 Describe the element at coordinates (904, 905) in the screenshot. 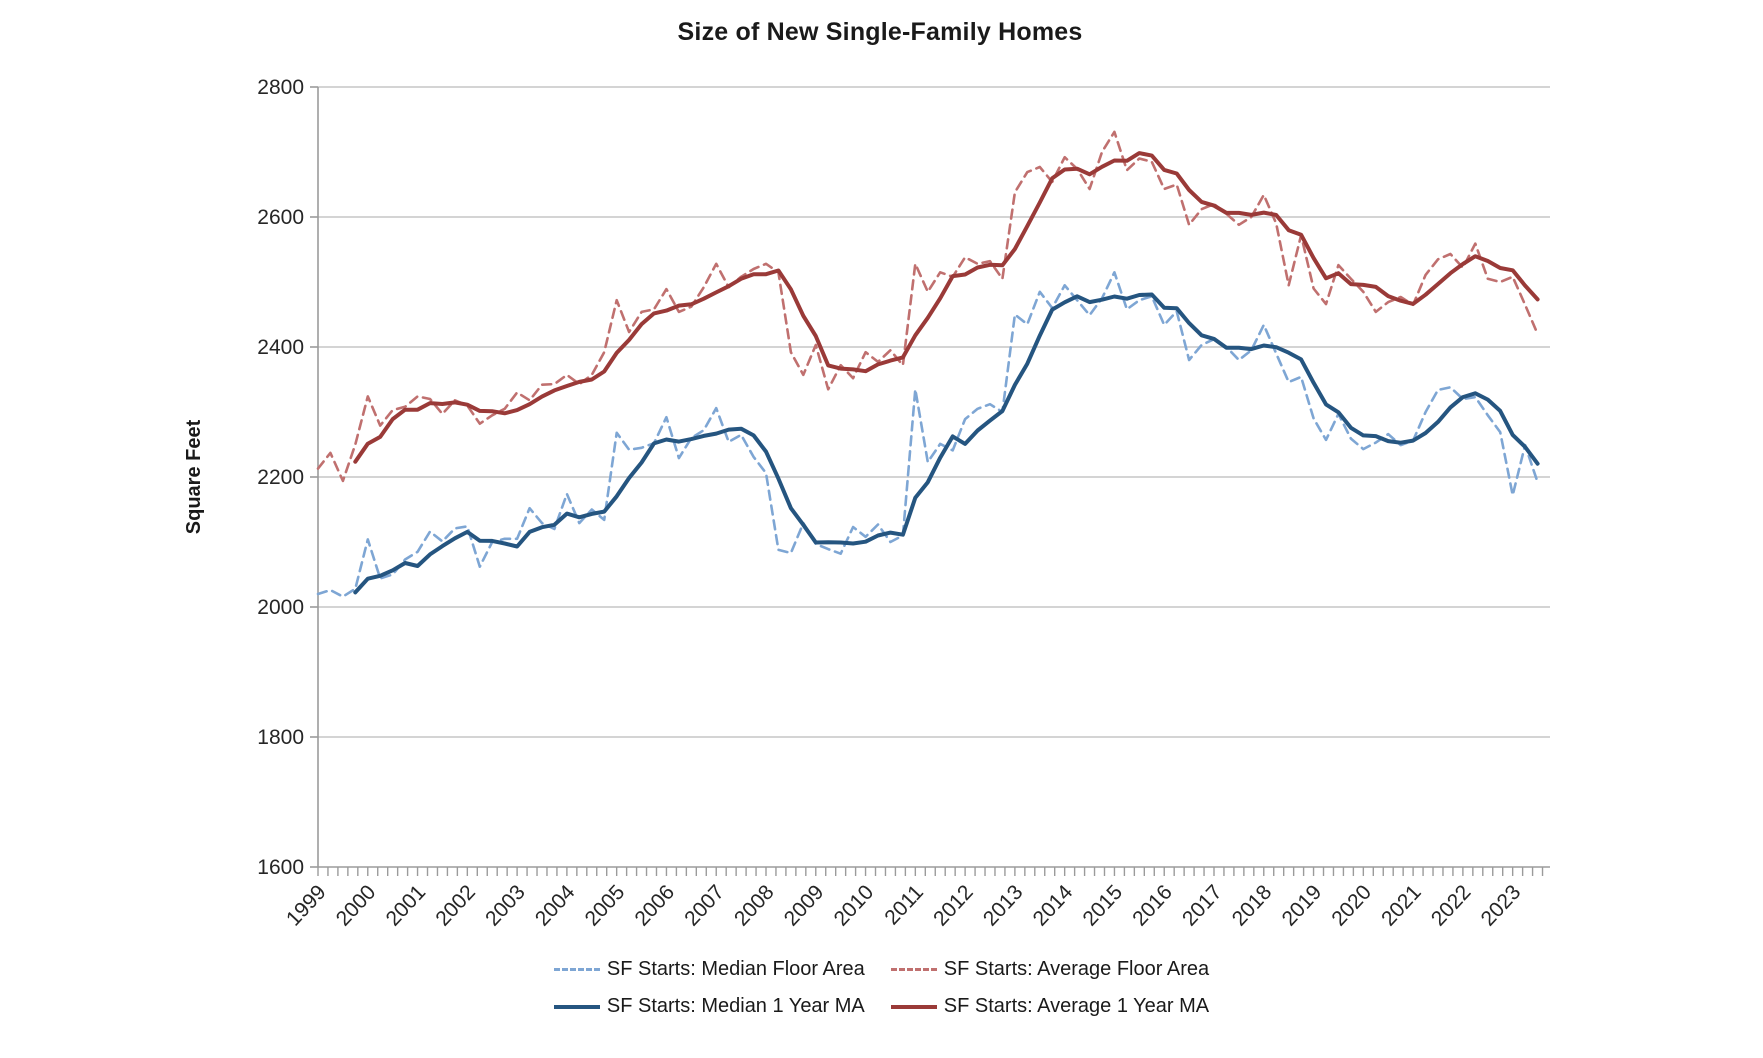

I see `x-tick-label: 2011` at that location.